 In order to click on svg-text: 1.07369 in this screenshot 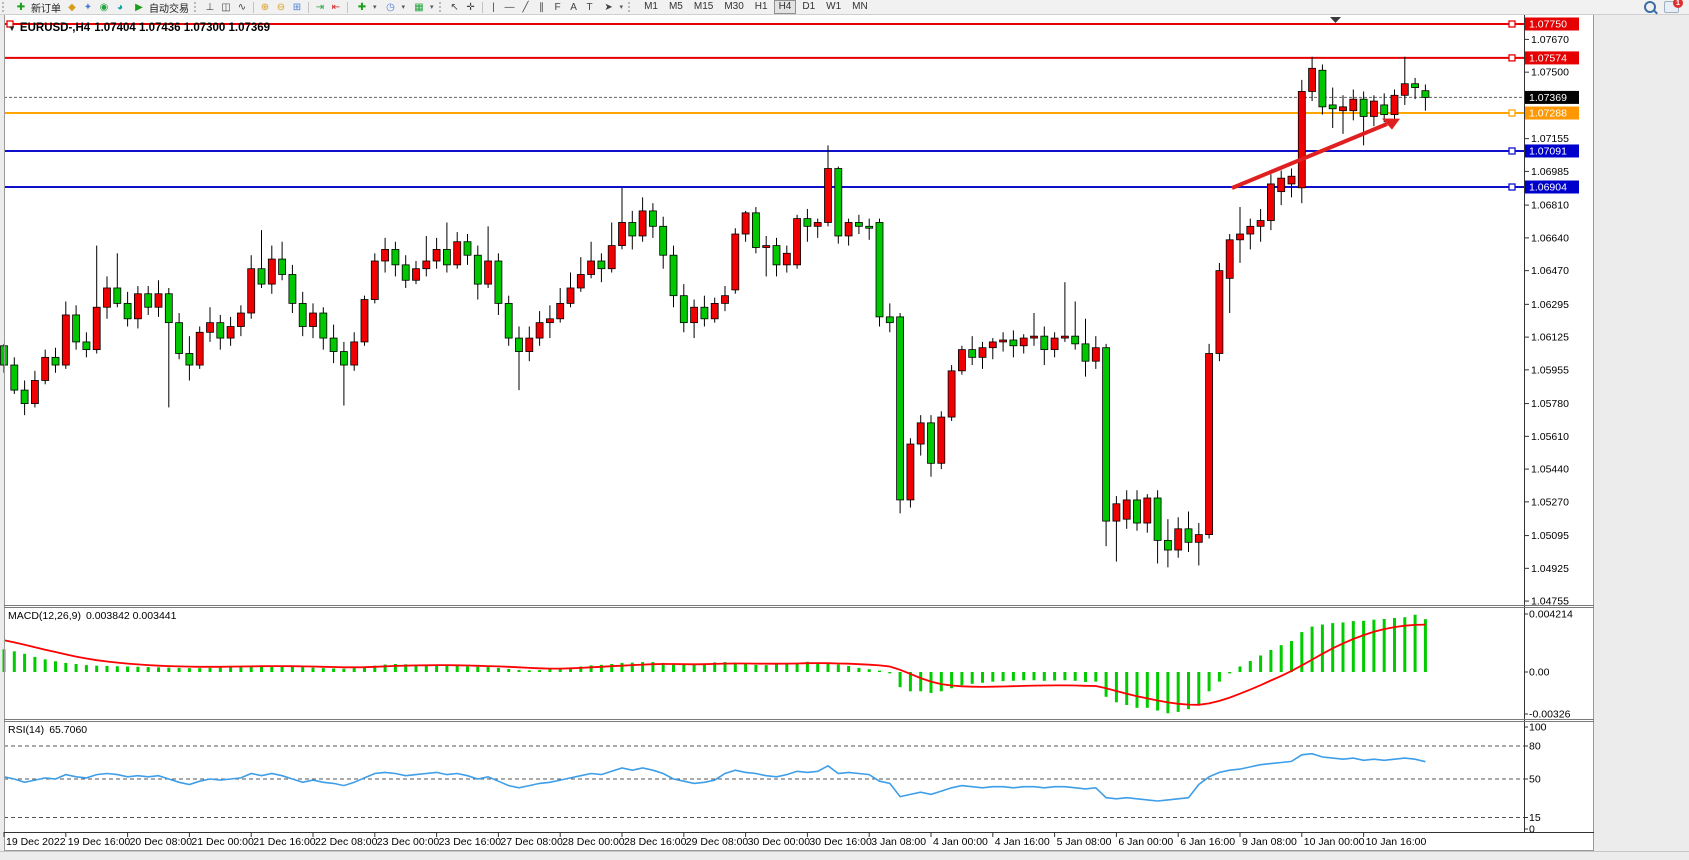, I will do `click(1548, 98)`.